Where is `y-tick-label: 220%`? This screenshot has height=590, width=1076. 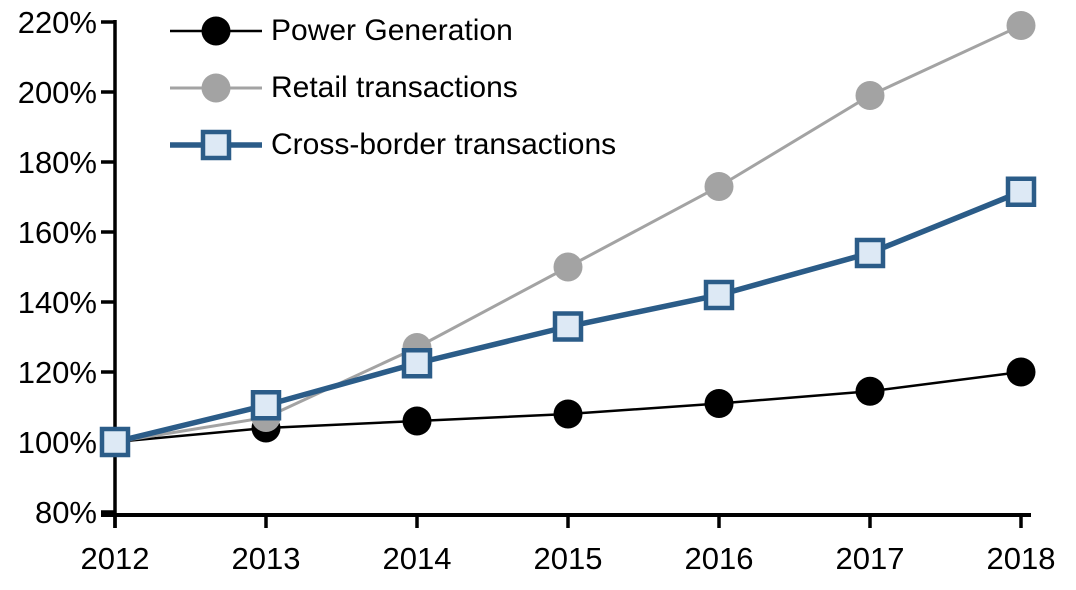 y-tick-label: 220% is located at coordinates (57, 22).